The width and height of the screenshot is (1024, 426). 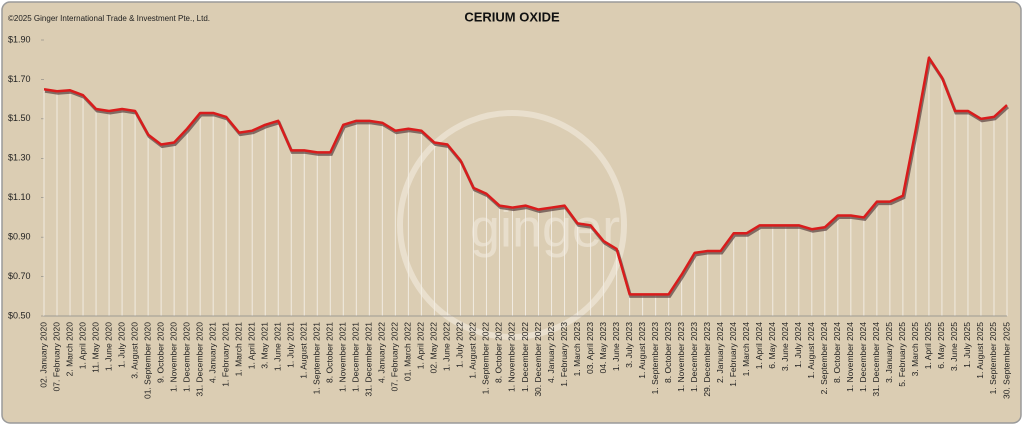 I want to click on x-tick-label: 01. March 2022, so click(x=408, y=351).